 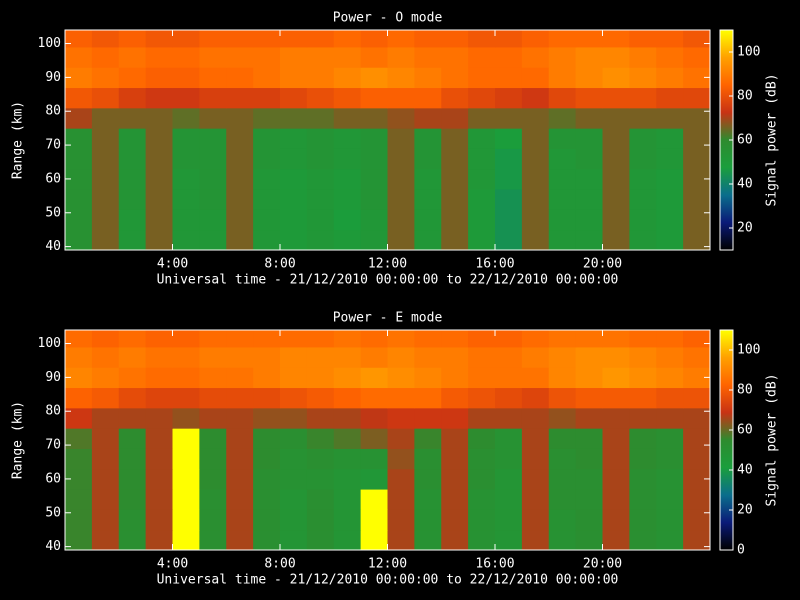 What do you see at coordinates (53, 178) in the screenshot?
I see `y-tick-label: 60` at bounding box center [53, 178].